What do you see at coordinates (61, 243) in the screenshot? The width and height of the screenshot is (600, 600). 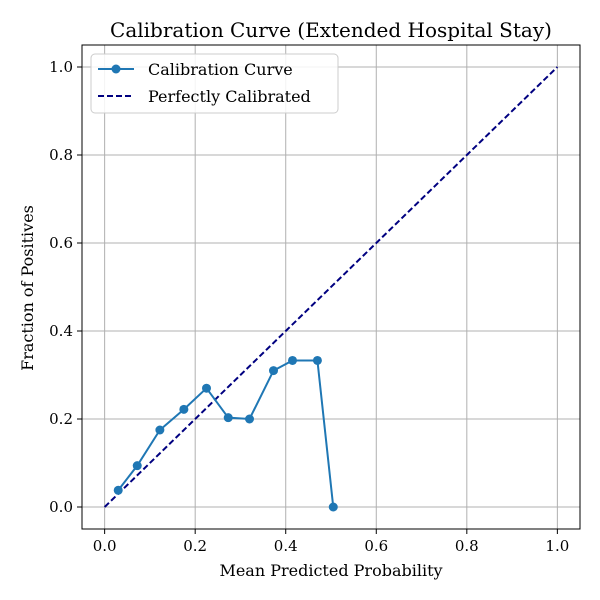 I see `y-tick-label: 0.6` at bounding box center [61, 243].